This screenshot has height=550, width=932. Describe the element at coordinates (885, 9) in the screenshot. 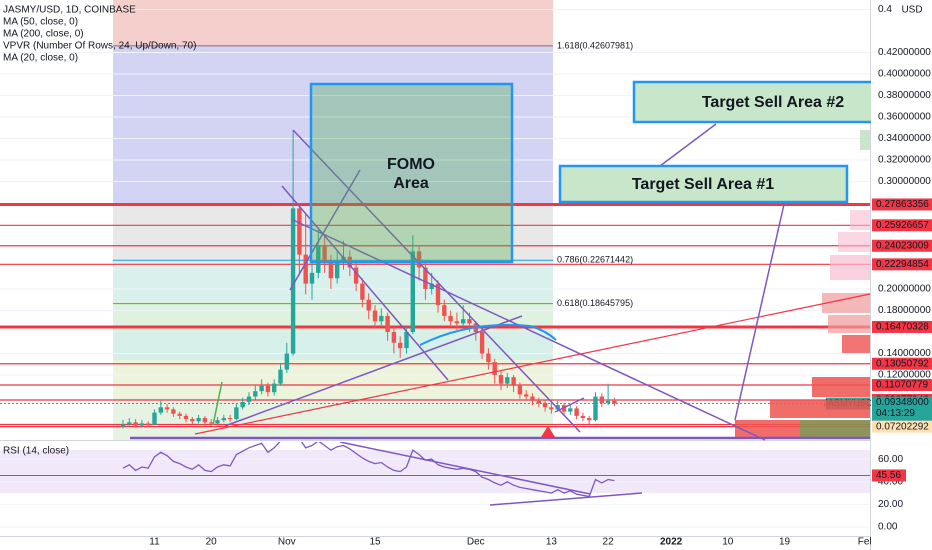

I see `y-tick-label: 0.4` at that location.